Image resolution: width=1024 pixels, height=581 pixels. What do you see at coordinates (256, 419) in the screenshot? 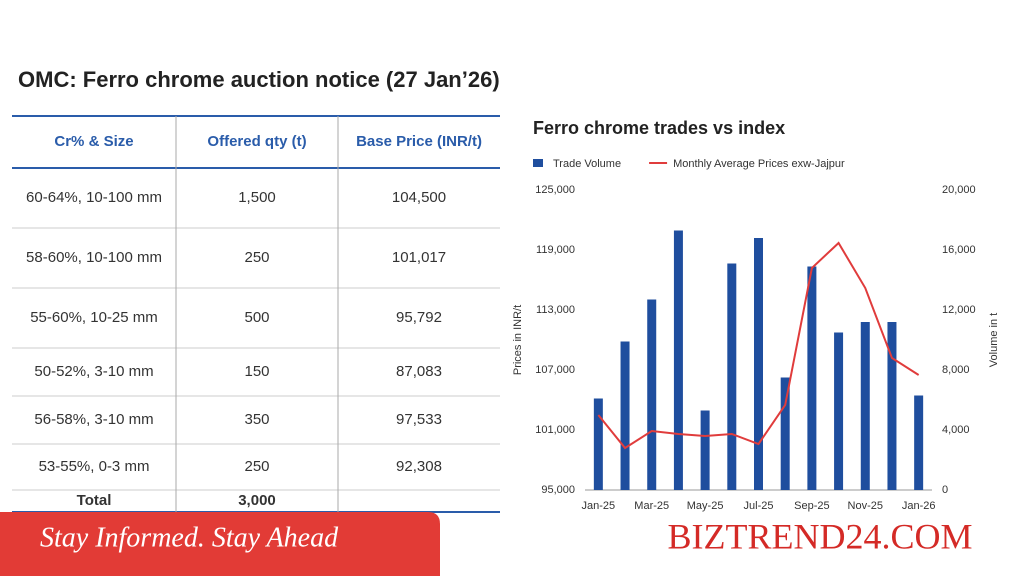
I see `table-cell: 350` at bounding box center [256, 419].